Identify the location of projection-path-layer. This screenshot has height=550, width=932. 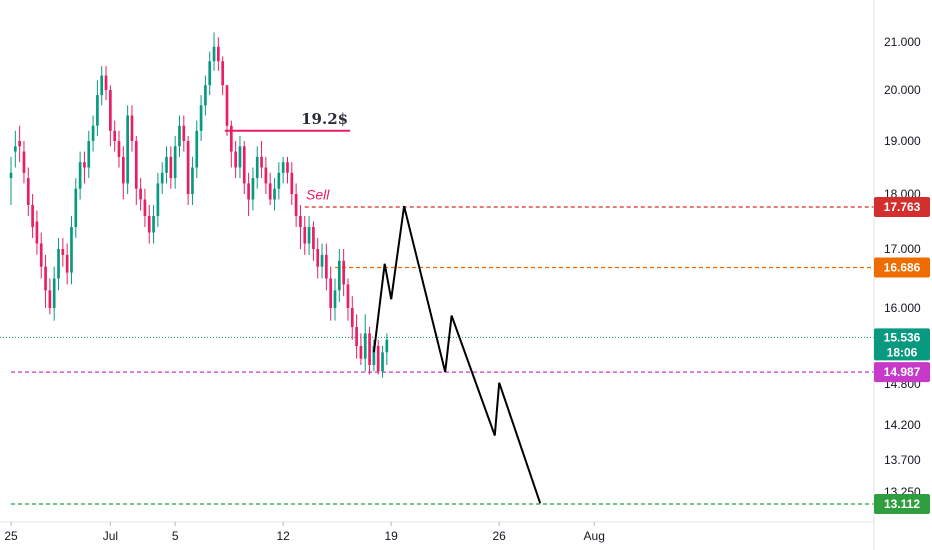
(457, 354).